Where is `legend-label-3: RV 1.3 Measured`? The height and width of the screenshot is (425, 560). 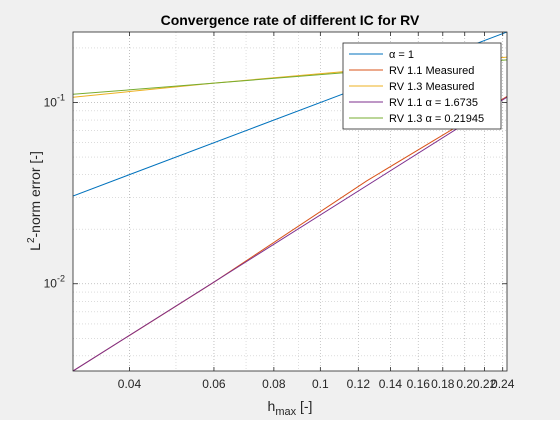
legend-label-3: RV 1.3 Measured is located at coordinates (431, 87).